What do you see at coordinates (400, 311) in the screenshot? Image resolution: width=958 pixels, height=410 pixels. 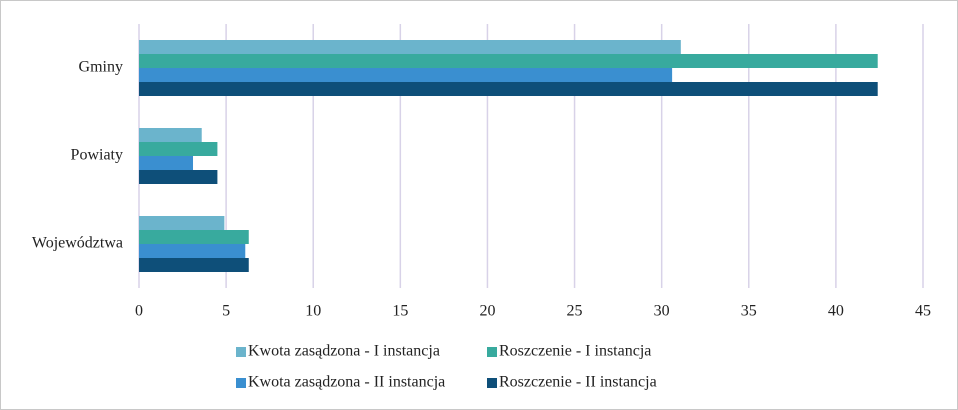 I see `x-tick-label: 15` at bounding box center [400, 311].